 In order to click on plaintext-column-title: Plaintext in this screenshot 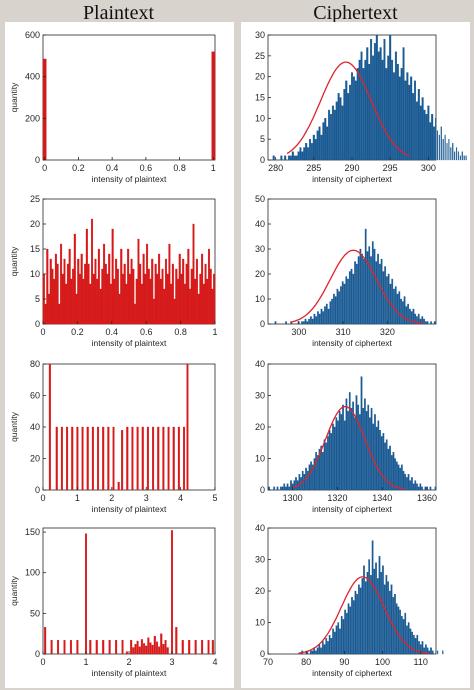, I will do `click(118, 13)`.